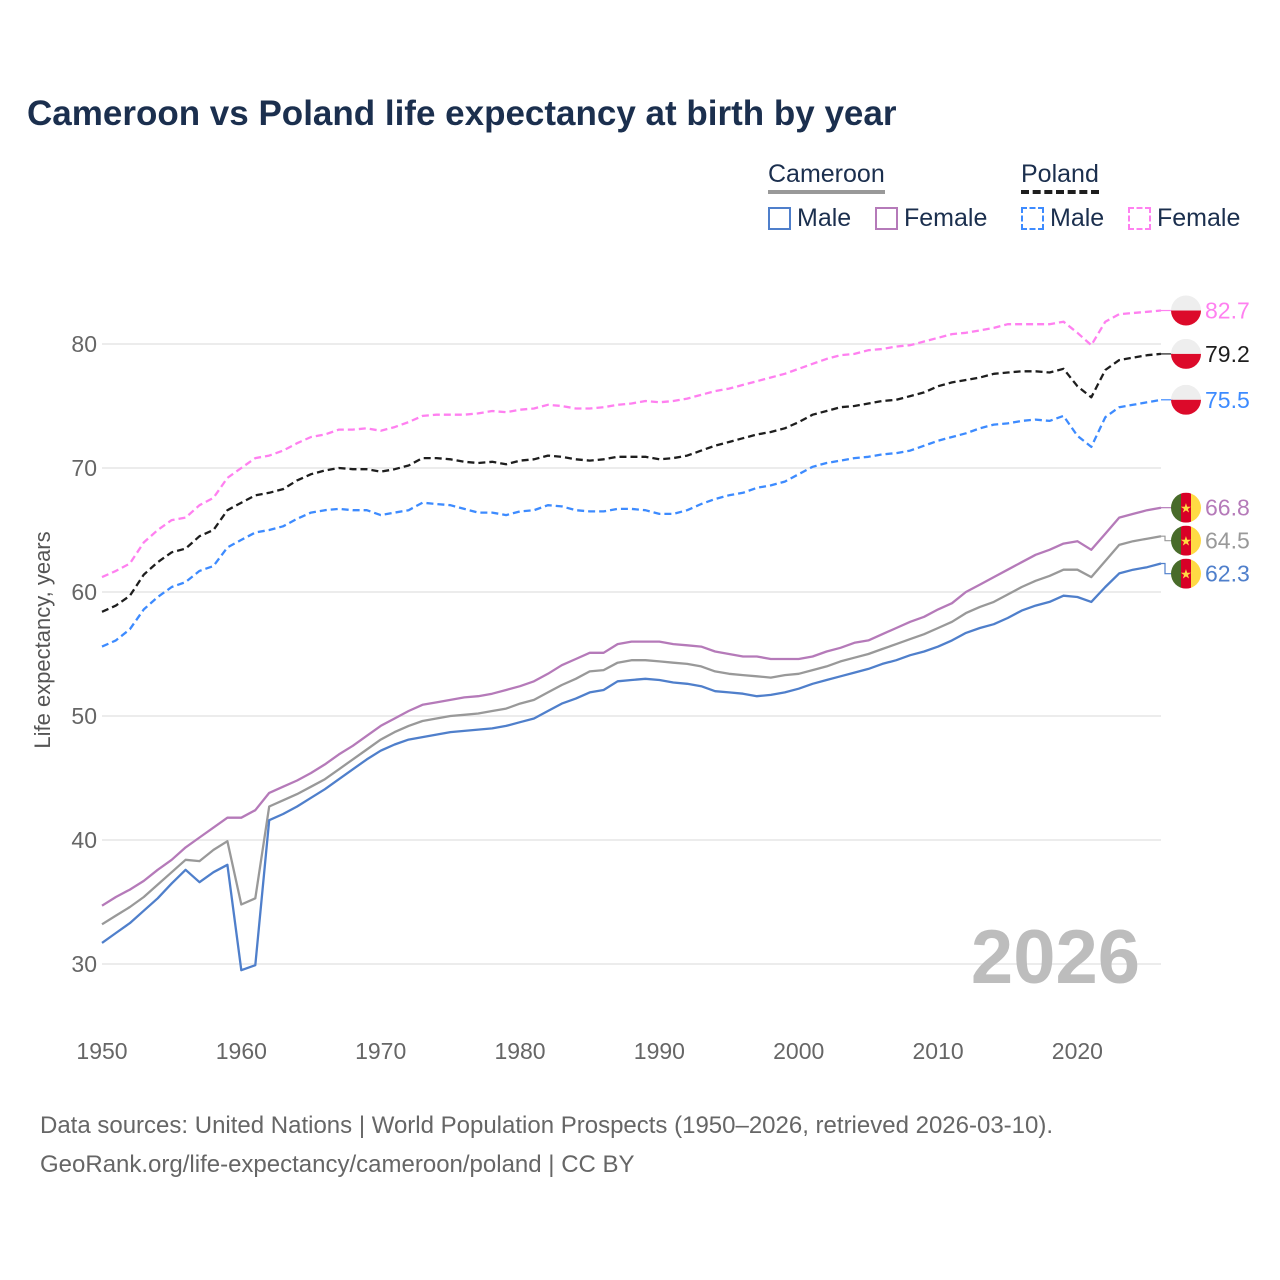 This screenshot has height=1280, width=1280. What do you see at coordinates (241, 1051) in the screenshot?
I see `x-tick-label: 1960` at bounding box center [241, 1051].